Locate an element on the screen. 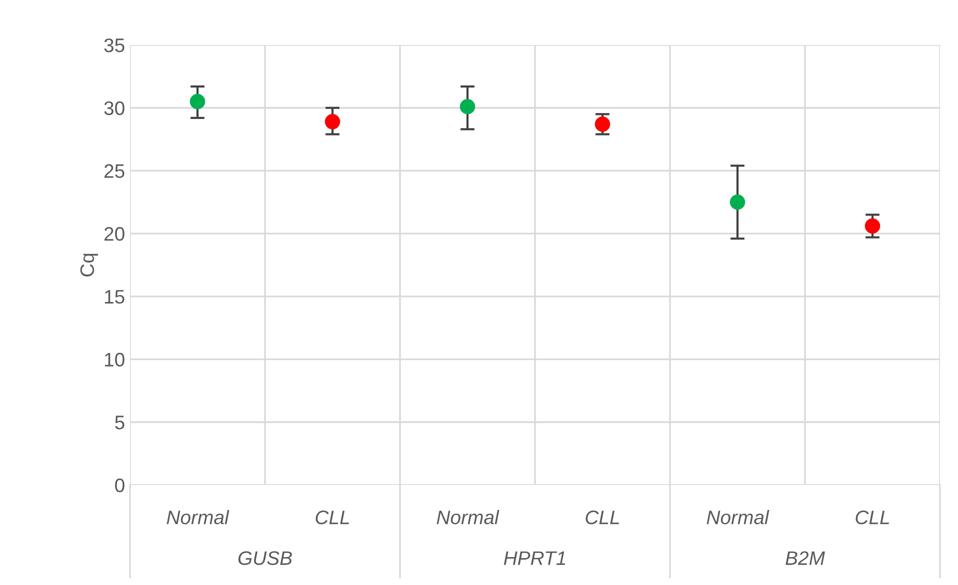  y-tick-label: 5 is located at coordinates (119, 423).